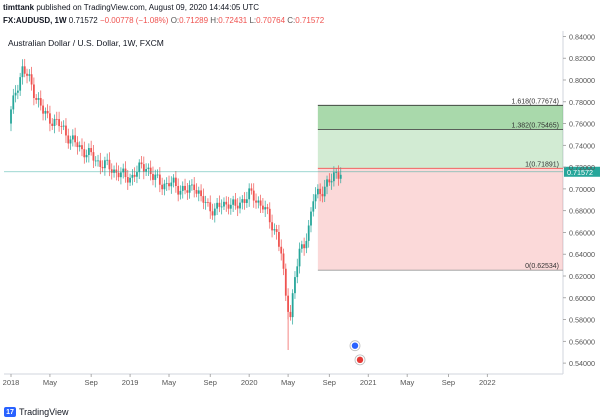 The width and height of the screenshot is (600, 419). I want to click on fib-level-label: 0(0.62534), so click(542, 266).